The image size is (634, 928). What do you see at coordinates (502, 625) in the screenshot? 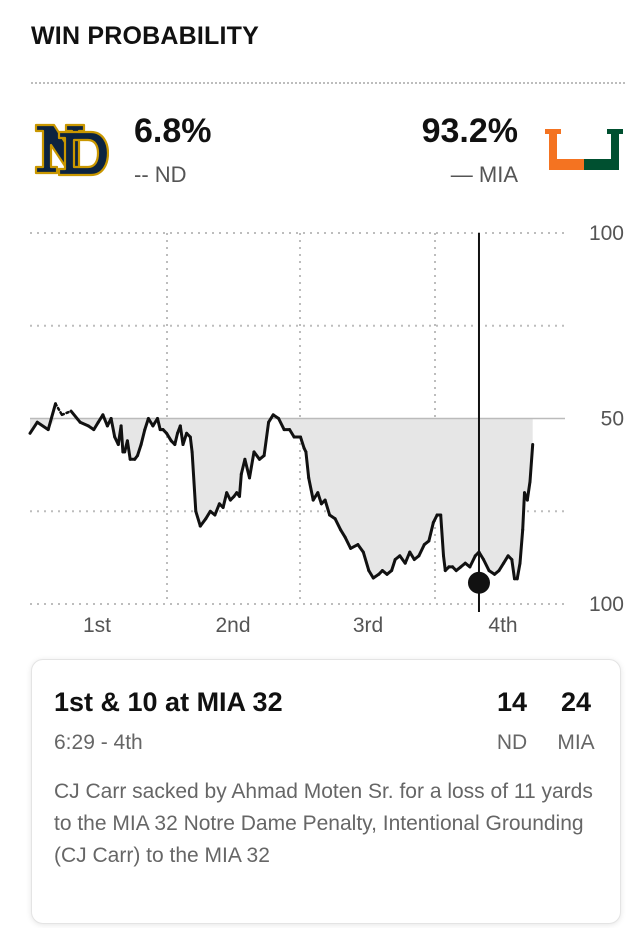
I see `x-tick-label: 4th` at bounding box center [502, 625].